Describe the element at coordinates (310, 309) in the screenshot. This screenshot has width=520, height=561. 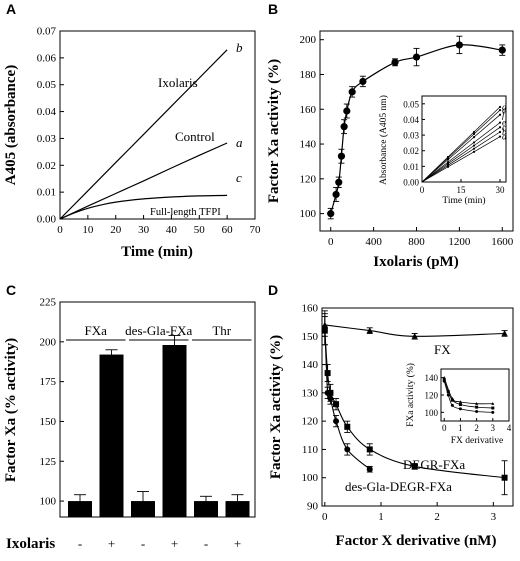
I see `panel-d-y-tick-label: 160` at that location.